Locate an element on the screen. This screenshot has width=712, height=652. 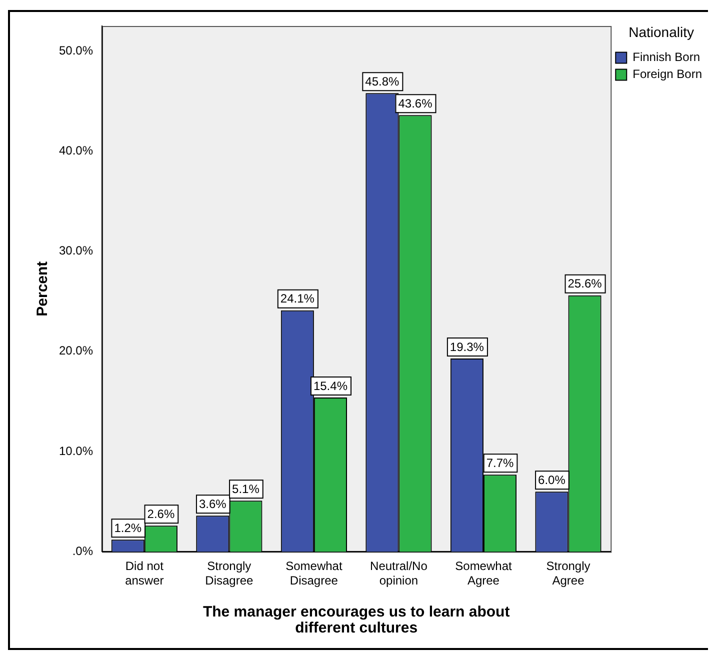
data-label: 45.8% is located at coordinates (382, 81).